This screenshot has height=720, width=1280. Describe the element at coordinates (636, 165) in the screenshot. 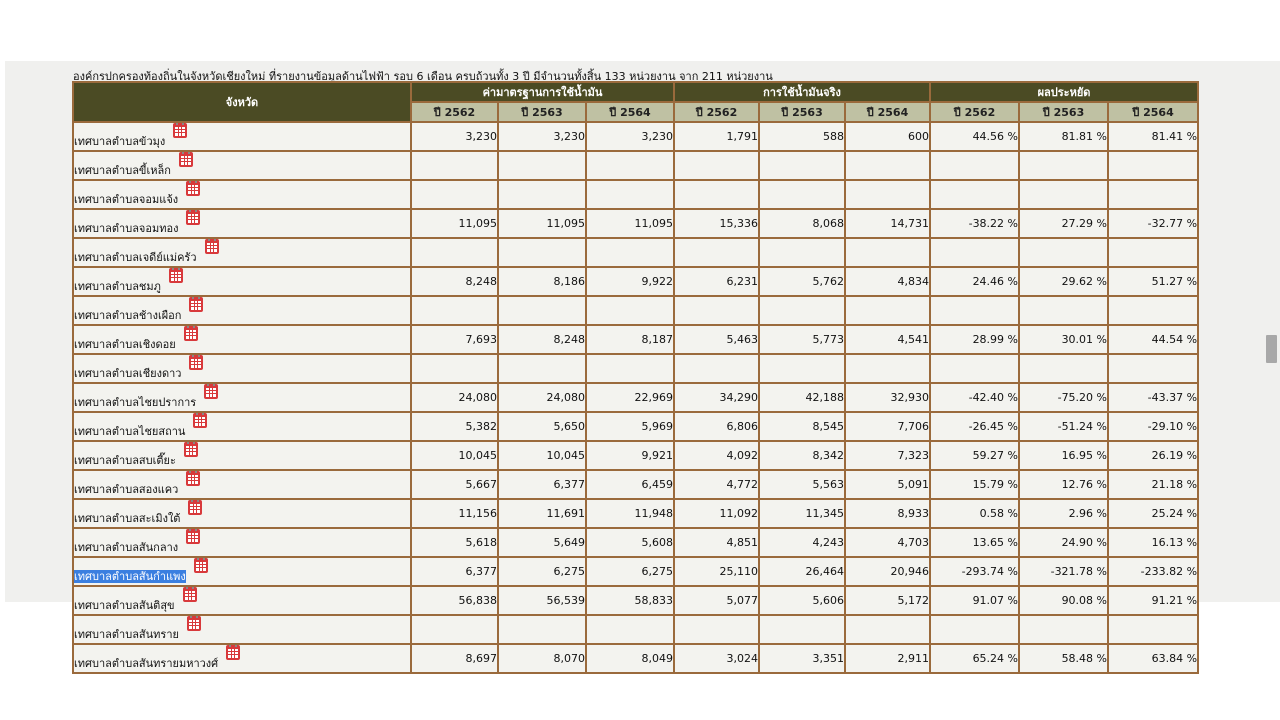

I see `table-row: เทศบาลตำบลขี้เหล็ก` at that location.